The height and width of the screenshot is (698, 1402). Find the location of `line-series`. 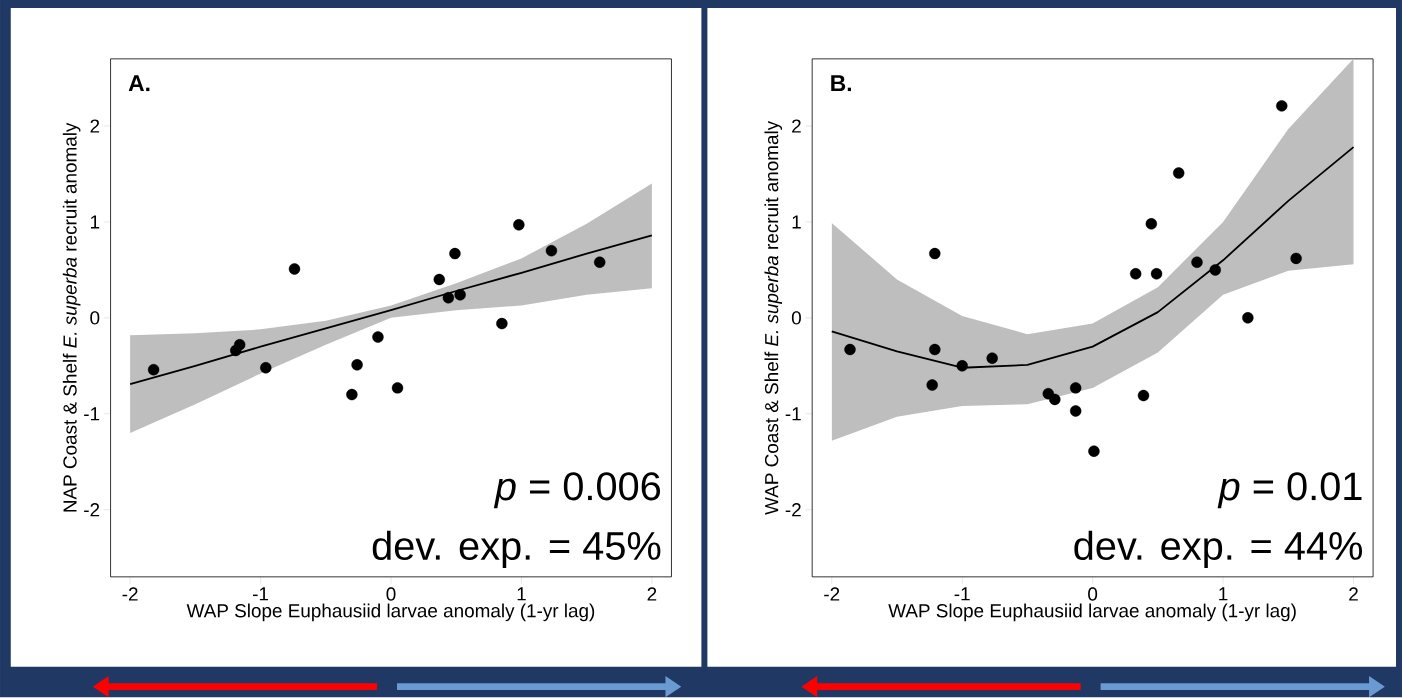

line-series is located at coordinates (391, 310).